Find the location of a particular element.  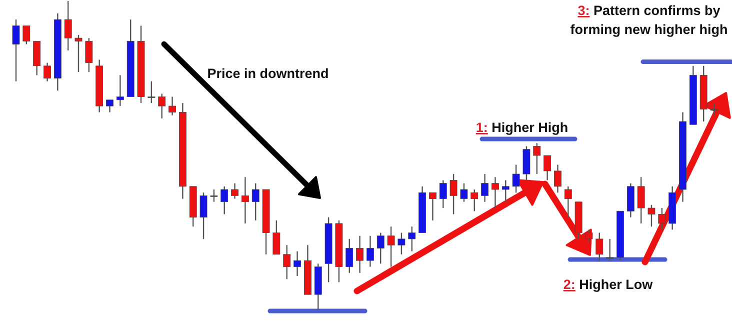

annotation: 1: Higher High is located at coordinates (522, 127).